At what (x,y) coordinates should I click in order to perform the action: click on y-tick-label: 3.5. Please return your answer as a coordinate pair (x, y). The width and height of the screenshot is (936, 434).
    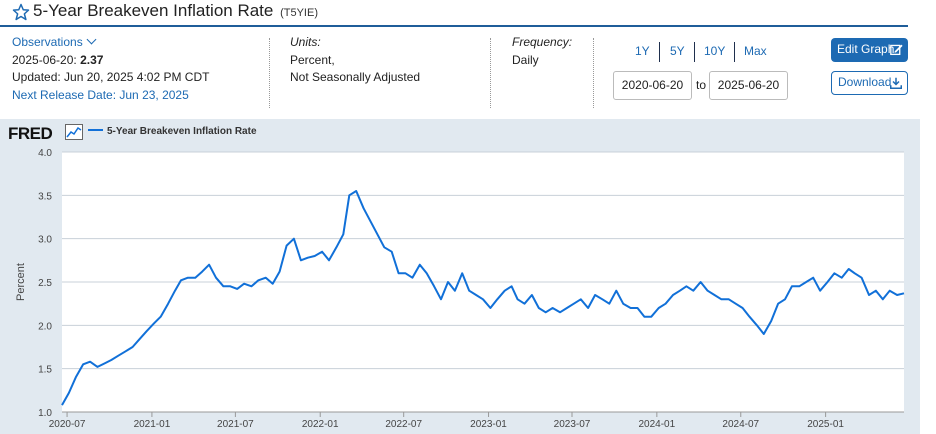
    Looking at the image, I should click on (45, 196).